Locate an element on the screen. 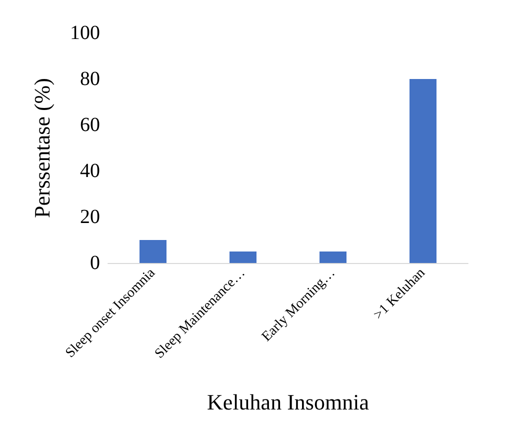  y-tick-label: 100 is located at coordinates (85, 33).